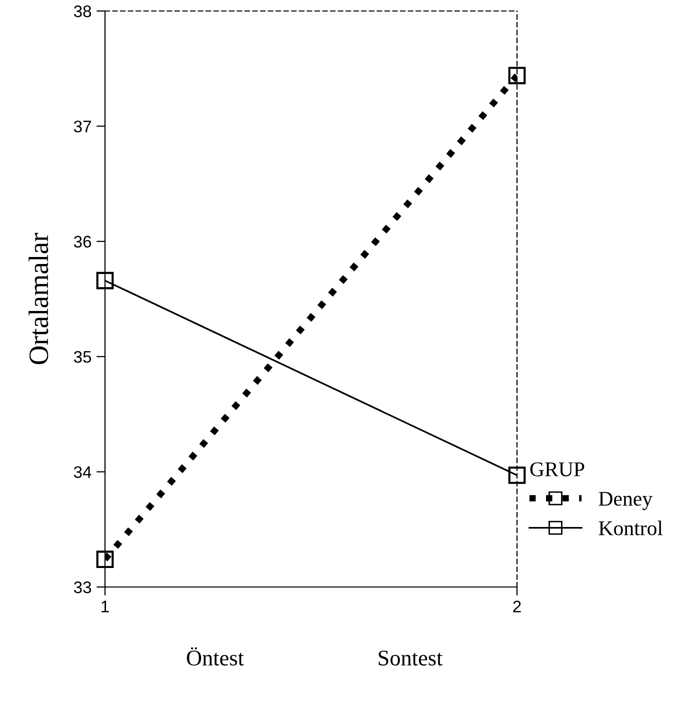 This screenshot has height=702, width=678. Describe the element at coordinates (38, 298) in the screenshot. I see `y-axis-title: Ortalamalar` at that location.